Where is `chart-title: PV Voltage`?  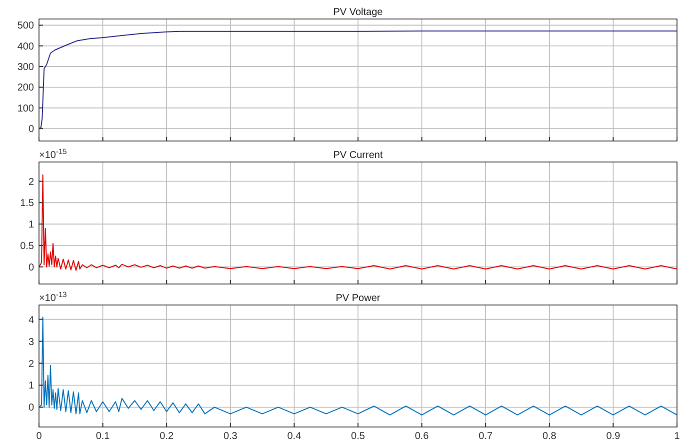 chart-title: PV Voltage is located at coordinates (358, 12).